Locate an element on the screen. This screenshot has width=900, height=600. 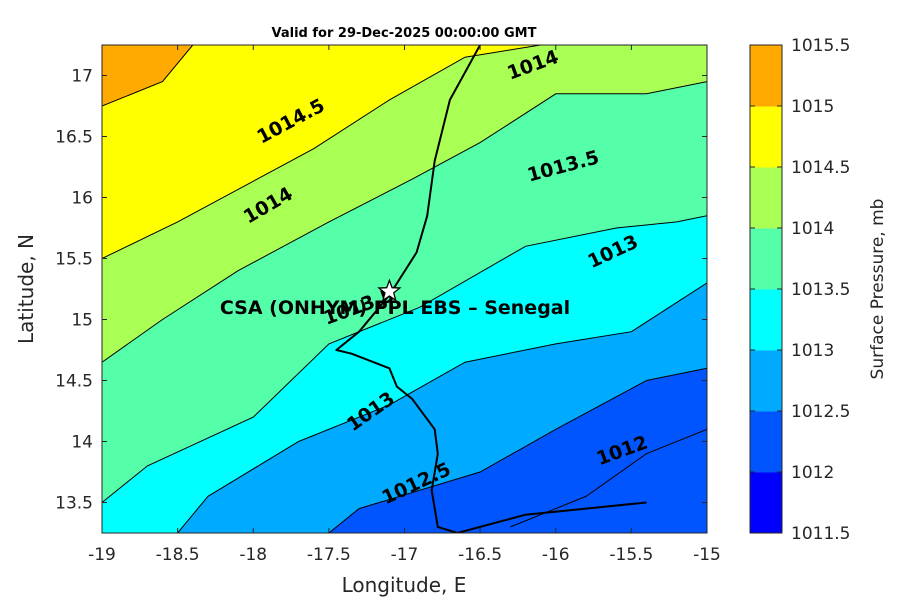
y-tick-label: 13.5 is located at coordinates (74, 504).